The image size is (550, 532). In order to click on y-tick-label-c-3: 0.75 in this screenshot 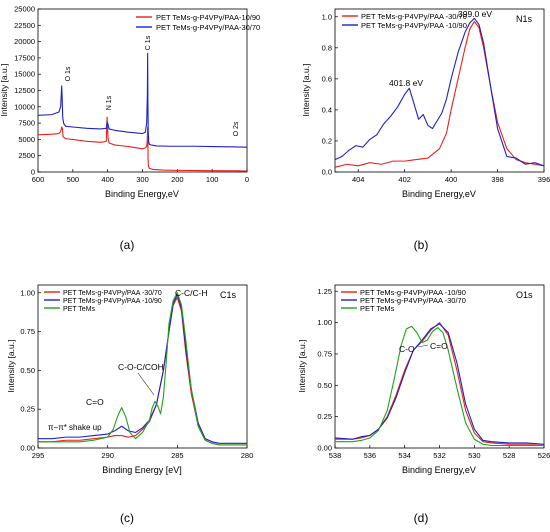, I will do `click(27, 331)`.